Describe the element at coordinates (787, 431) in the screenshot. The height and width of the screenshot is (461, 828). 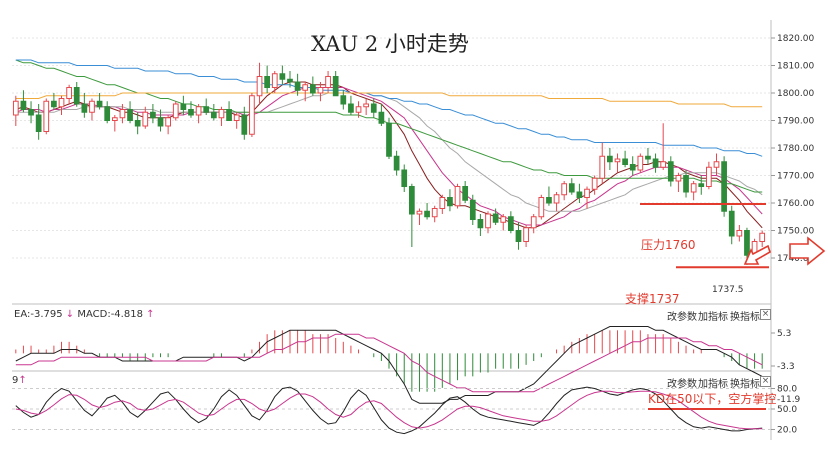
I see `kd-tick-label: 20.0` at that location.